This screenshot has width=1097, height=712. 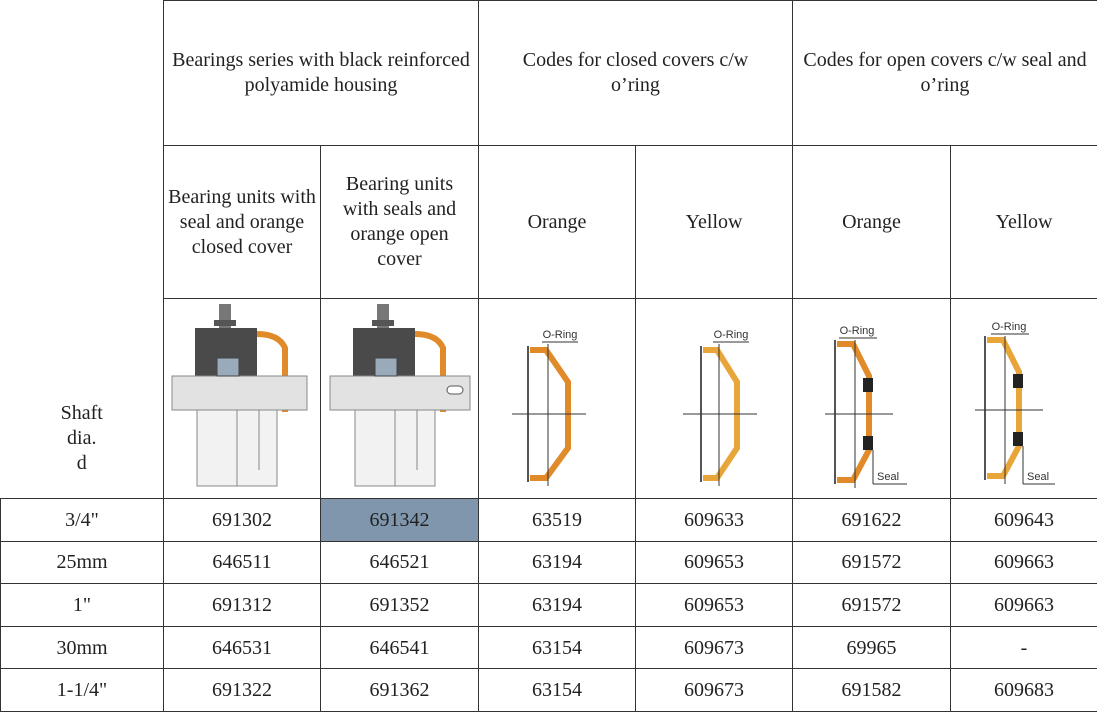 I want to click on shaft-size: 3/4", so click(x=82, y=520).